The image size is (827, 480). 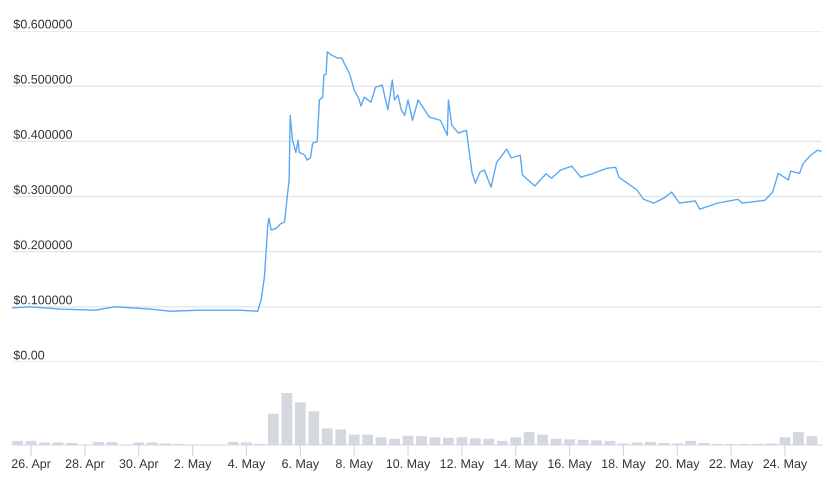 I want to click on x-tick-label: 24. May, so click(x=785, y=465).